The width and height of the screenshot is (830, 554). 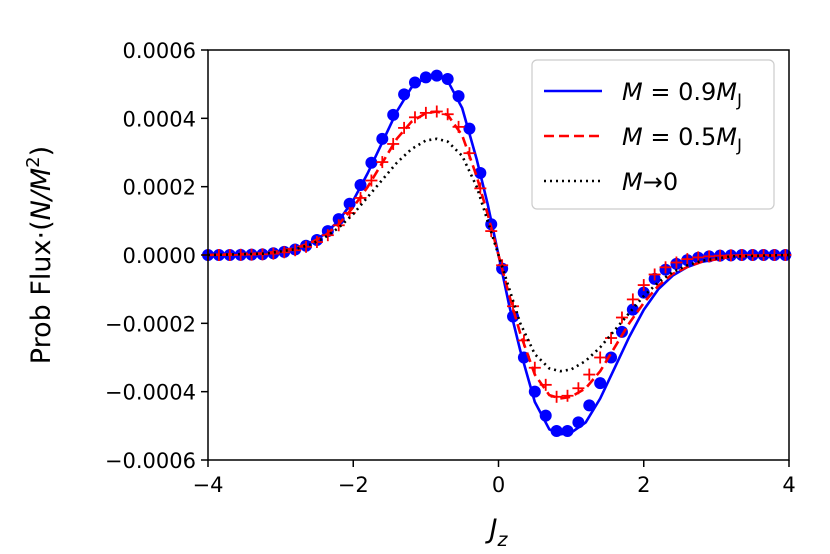 What do you see at coordinates (682, 139) in the screenshot?
I see `legend-label-1: M = 0.5MJ` at bounding box center [682, 139].